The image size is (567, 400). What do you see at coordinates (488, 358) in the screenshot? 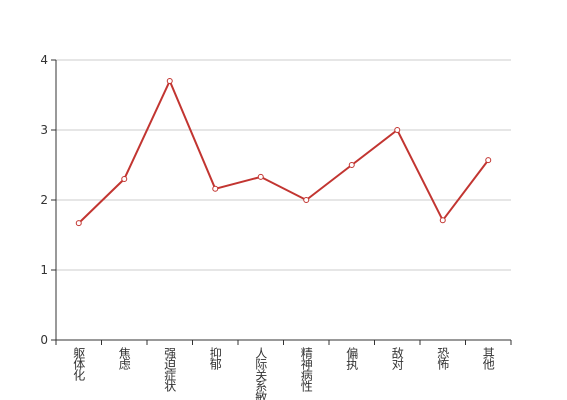
I see `x-tick-label: 其他` at bounding box center [488, 358].